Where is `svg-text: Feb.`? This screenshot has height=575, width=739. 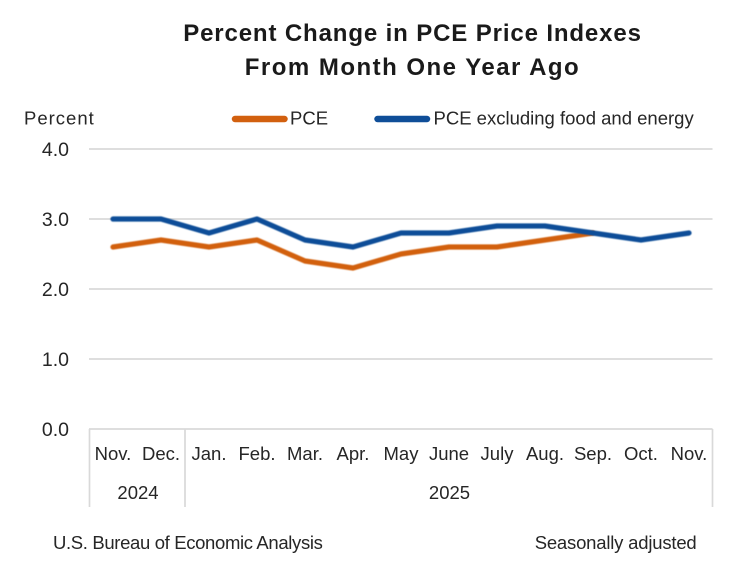 svg-text: Feb. is located at coordinates (256, 453).